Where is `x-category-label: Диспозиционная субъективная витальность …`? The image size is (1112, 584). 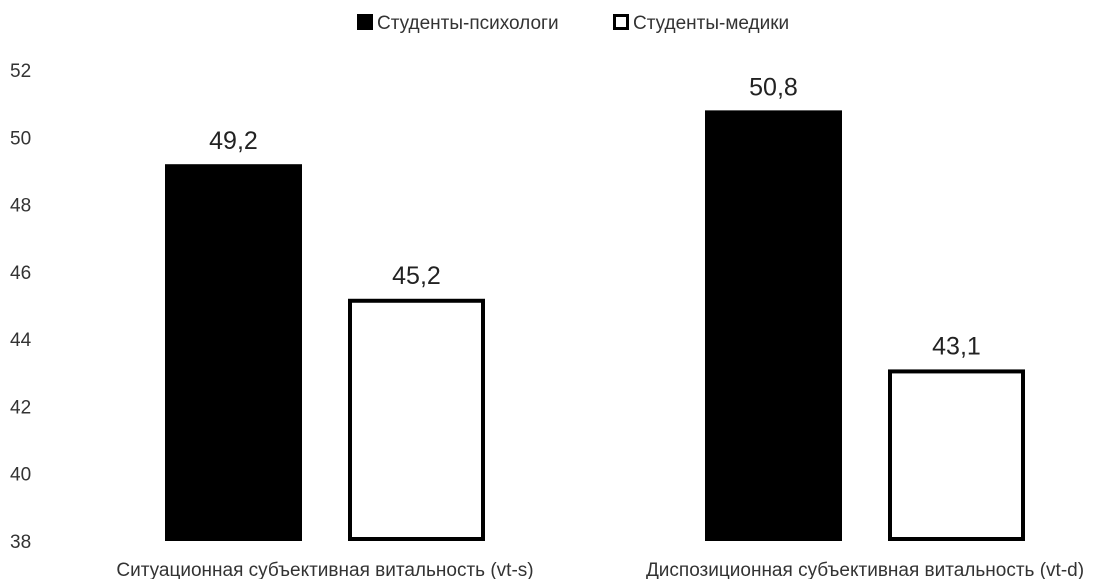 x-category-label: Диспозиционная субъективная витальность … is located at coordinates (865, 569).